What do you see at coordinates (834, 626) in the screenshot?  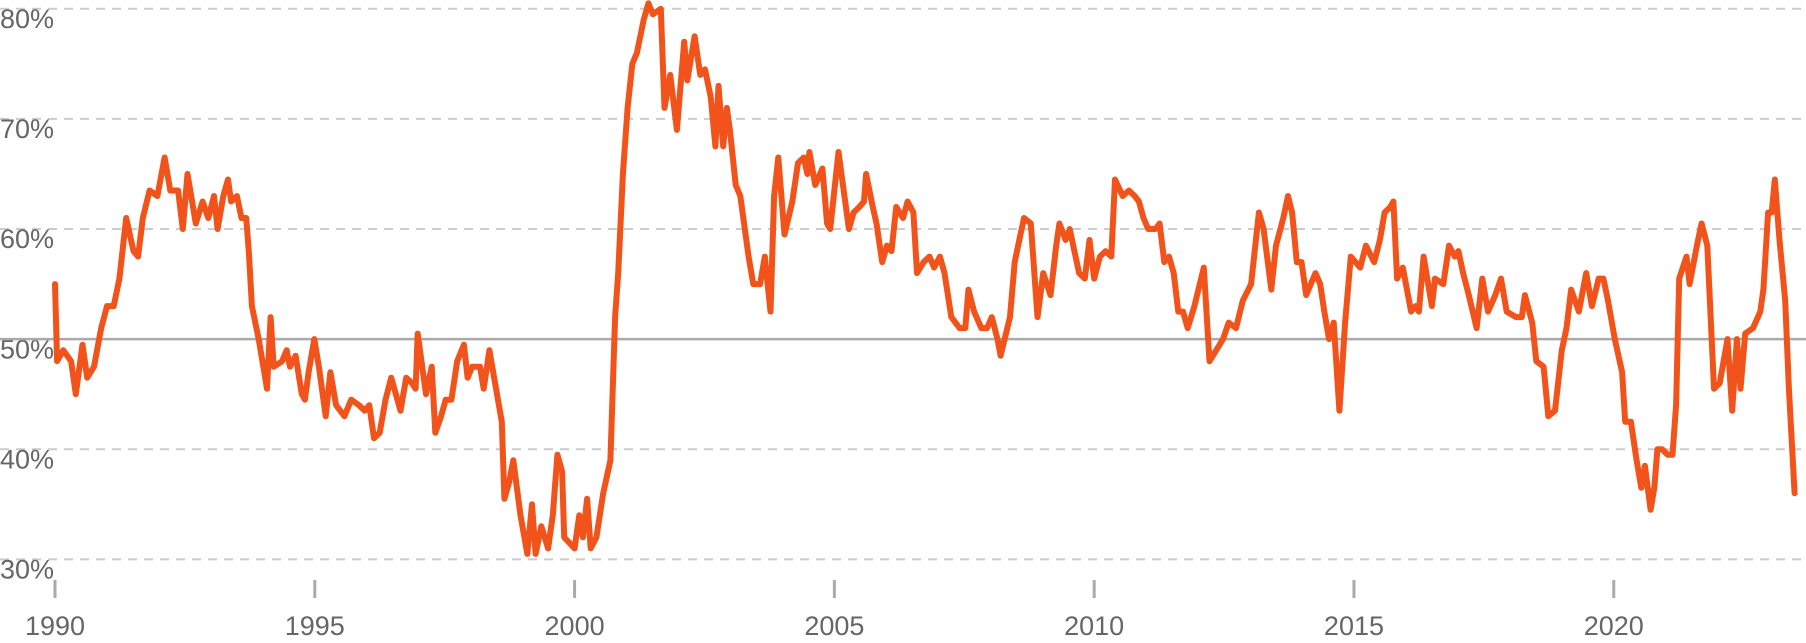 I see `x-tick-label: 2005` at bounding box center [834, 626].